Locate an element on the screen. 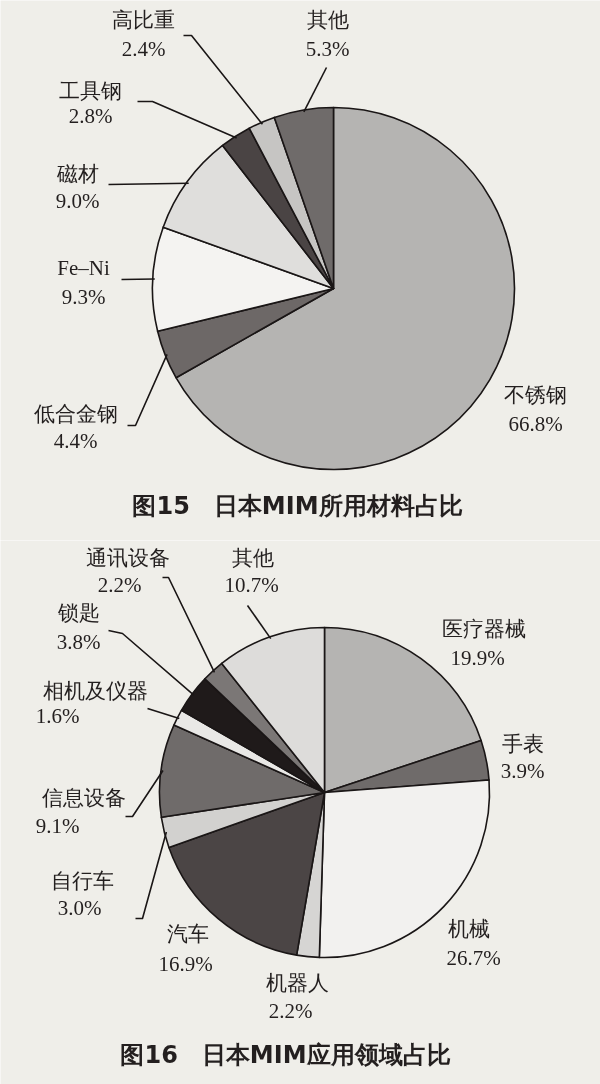 Image resolution: width=600 pixels, height=1084 pixels. slice-label: 低合金钢 is located at coordinates (75, 413).